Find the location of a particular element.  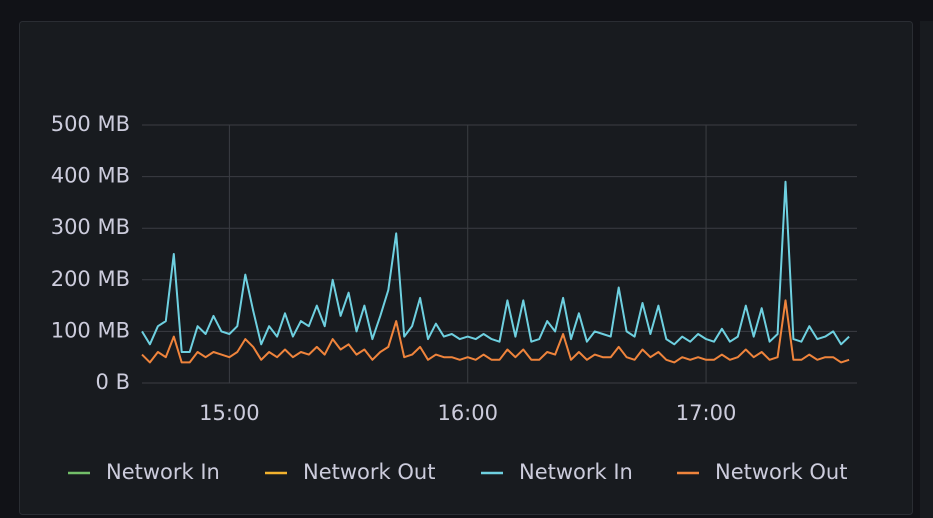

y-tick-label: 400 MB is located at coordinates (90, 176).